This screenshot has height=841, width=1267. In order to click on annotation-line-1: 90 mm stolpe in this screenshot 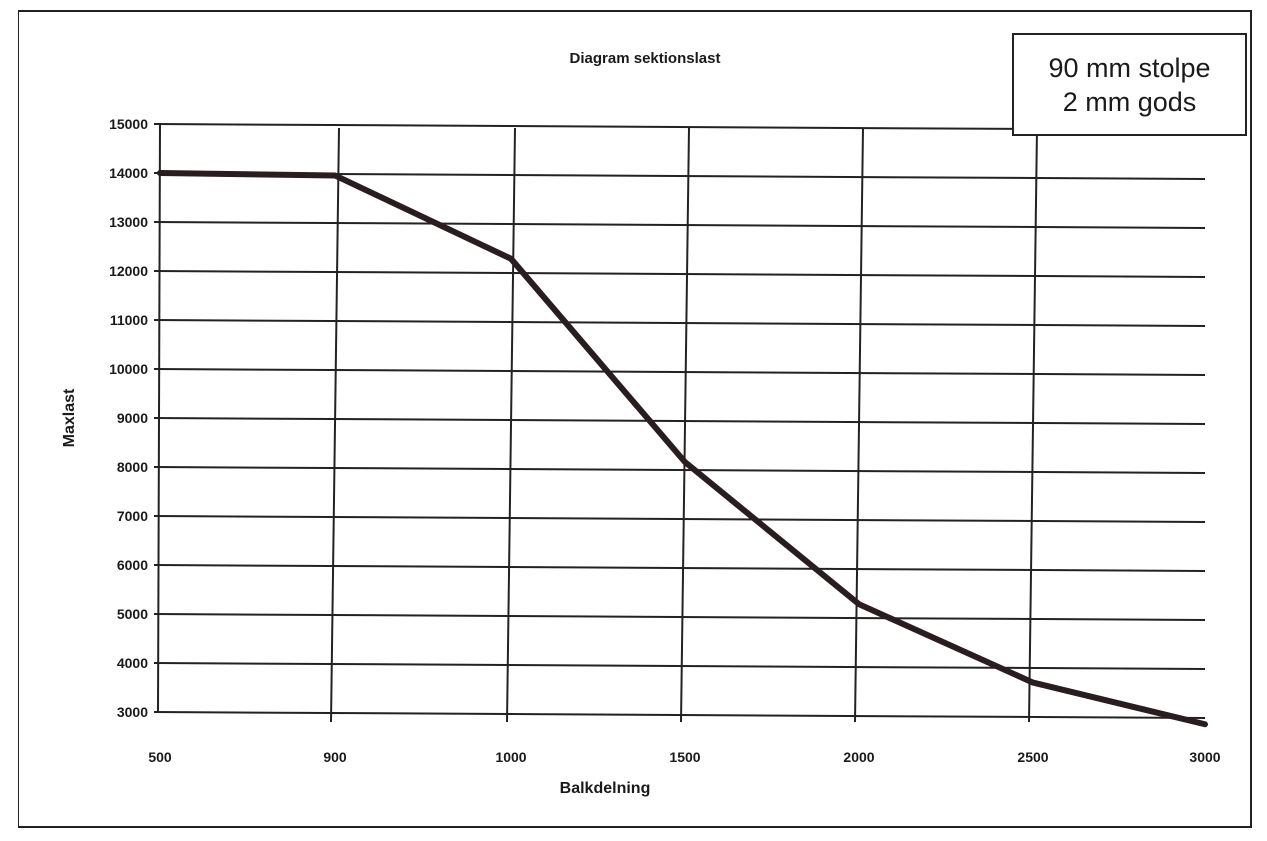, I will do `click(1129, 67)`.